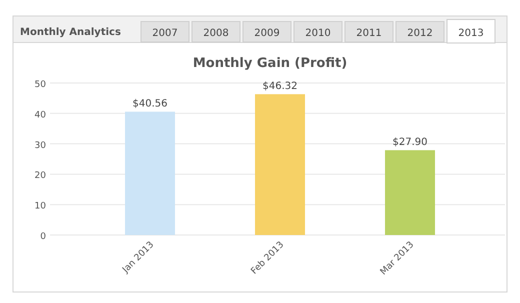 Image resolution: width=520 pixels, height=303 pixels. What do you see at coordinates (471, 33) in the screenshot?
I see `text: 2013` at bounding box center [471, 33].